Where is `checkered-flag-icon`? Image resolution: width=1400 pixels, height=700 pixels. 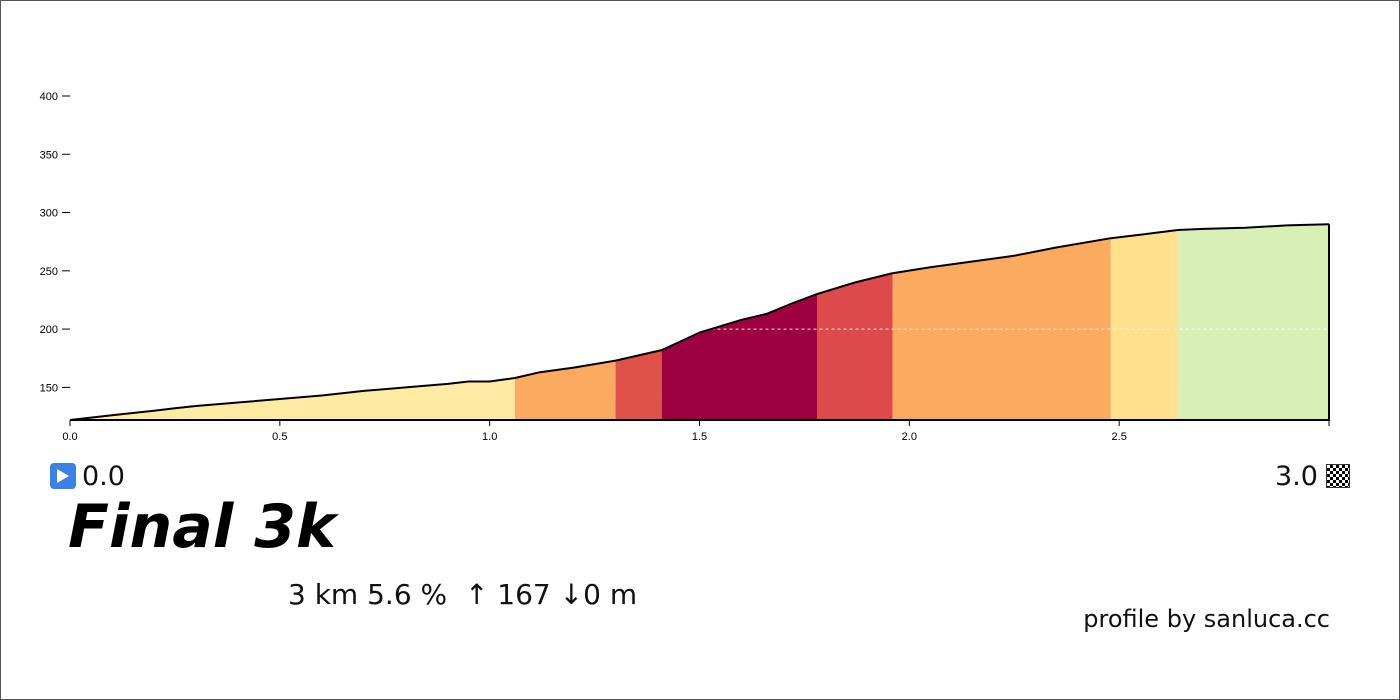 checkered-flag-icon is located at coordinates (1338, 476).